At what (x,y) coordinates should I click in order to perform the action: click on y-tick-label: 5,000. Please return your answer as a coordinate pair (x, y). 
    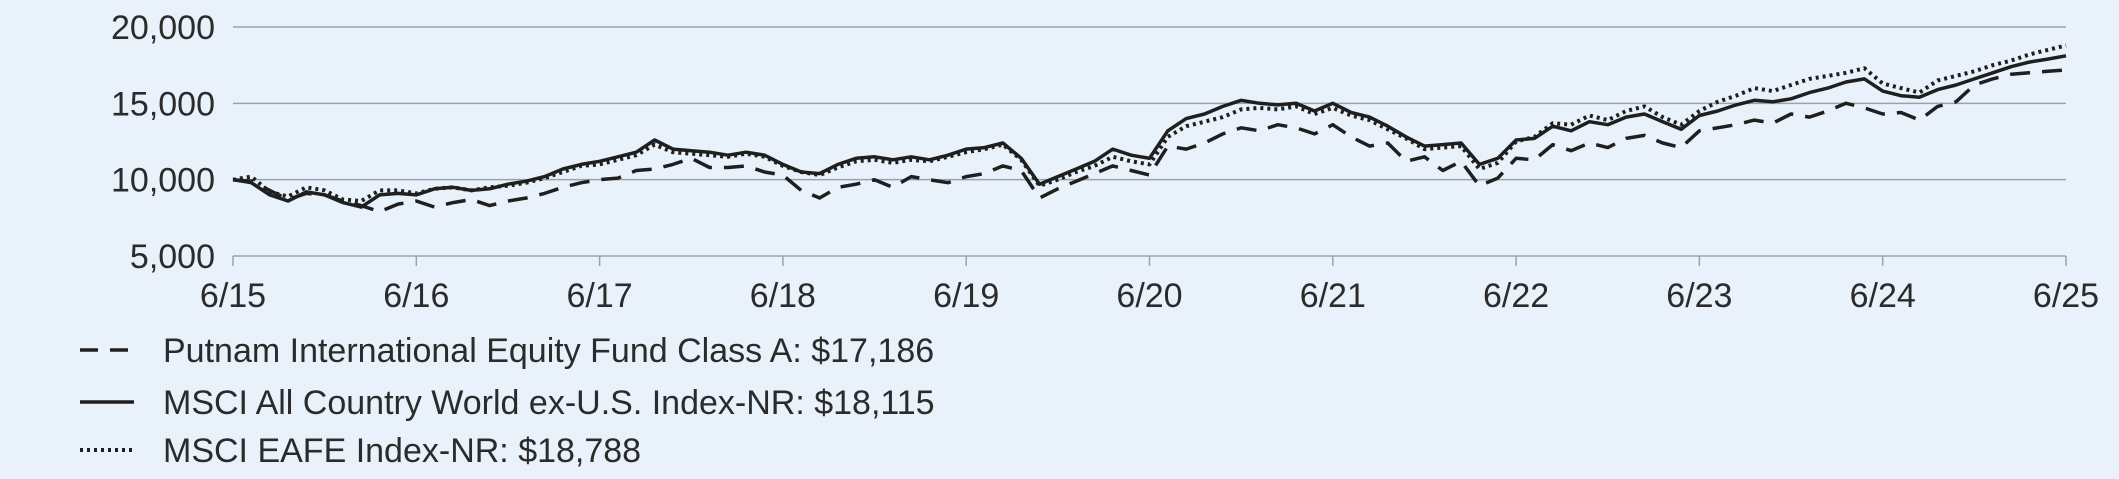
    Looking at the image, I should click on (172, 257).